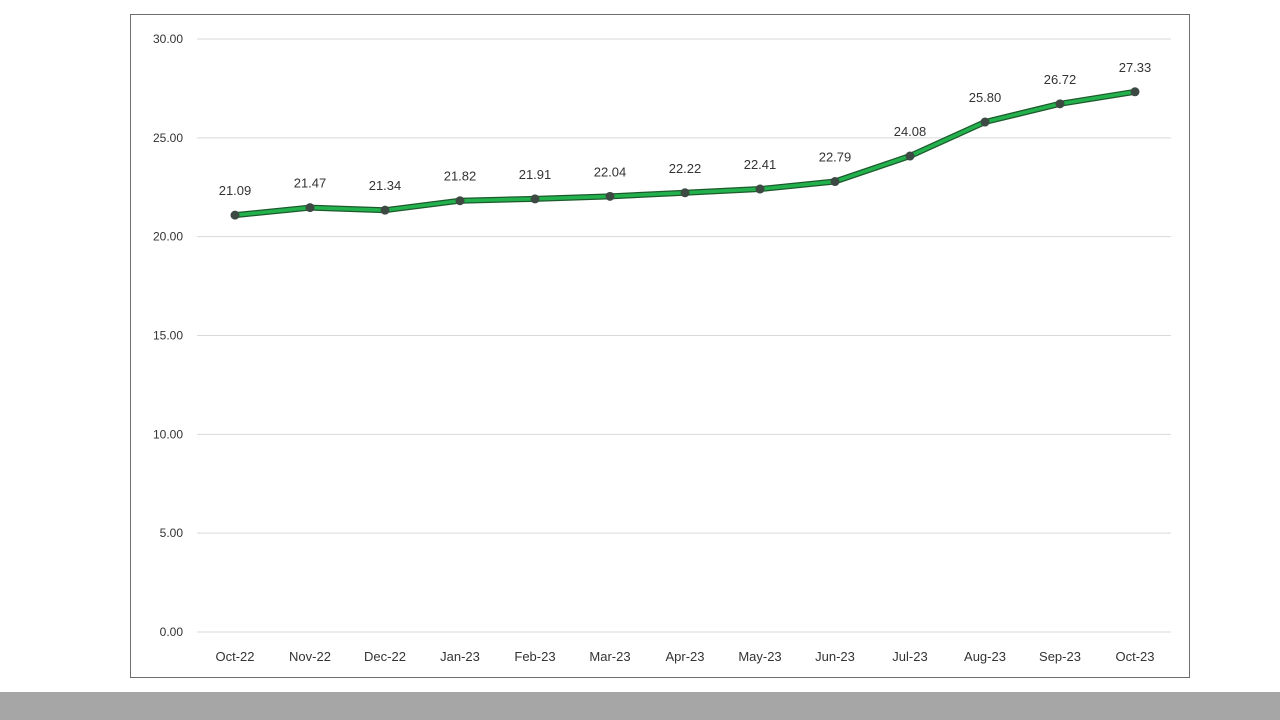  I want to click on data-label: 21.82, so click(460, 176).